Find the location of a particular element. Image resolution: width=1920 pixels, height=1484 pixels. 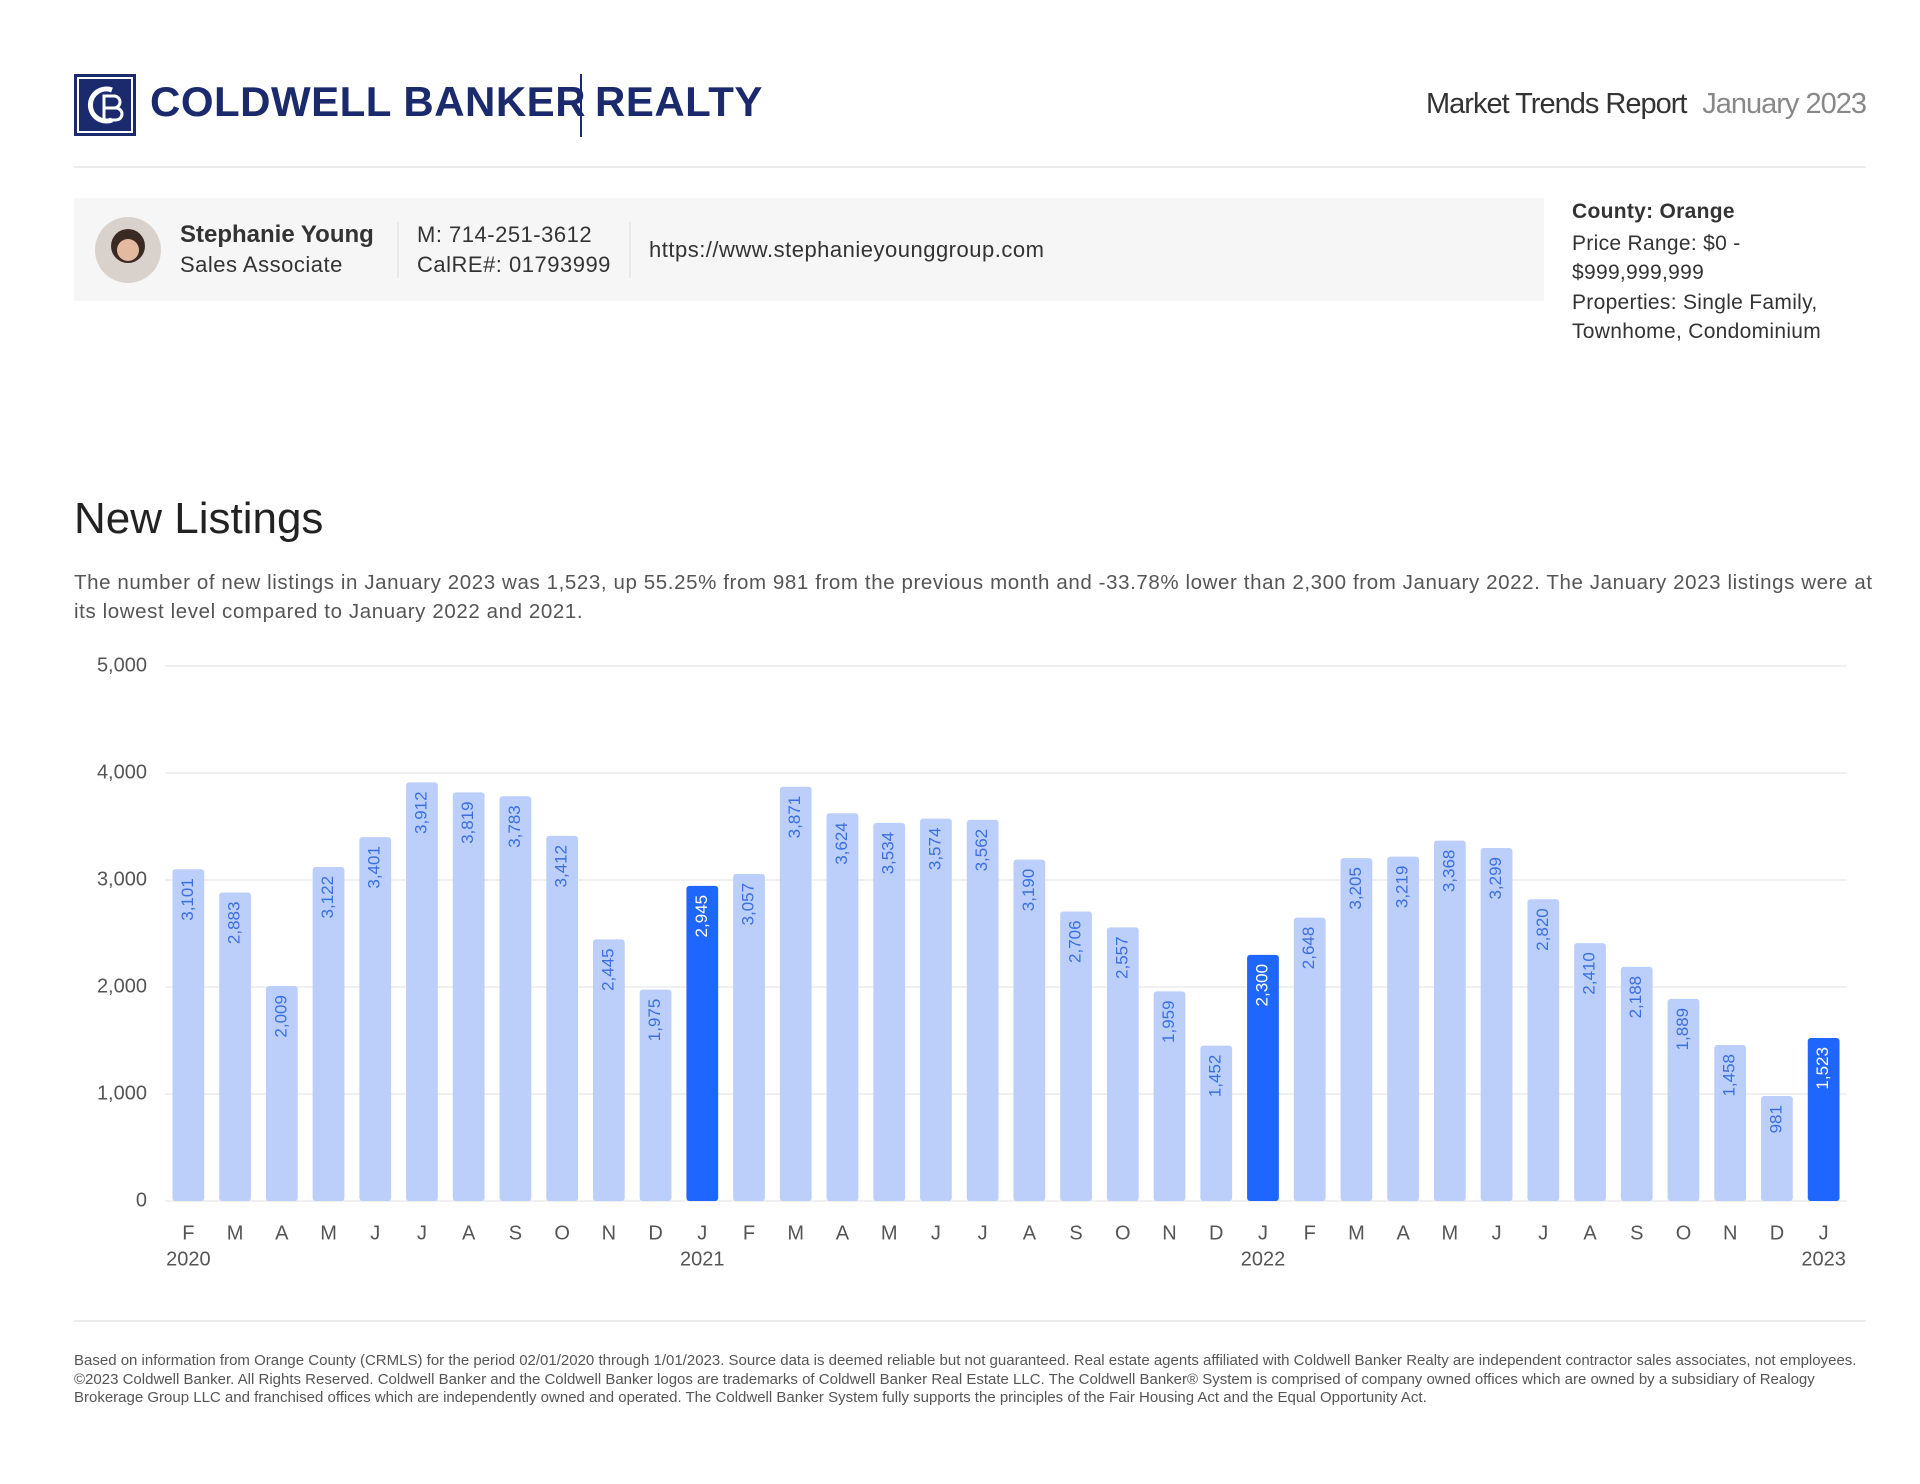

y-tick-label: 2,000 is located at coordinates (122, 986).